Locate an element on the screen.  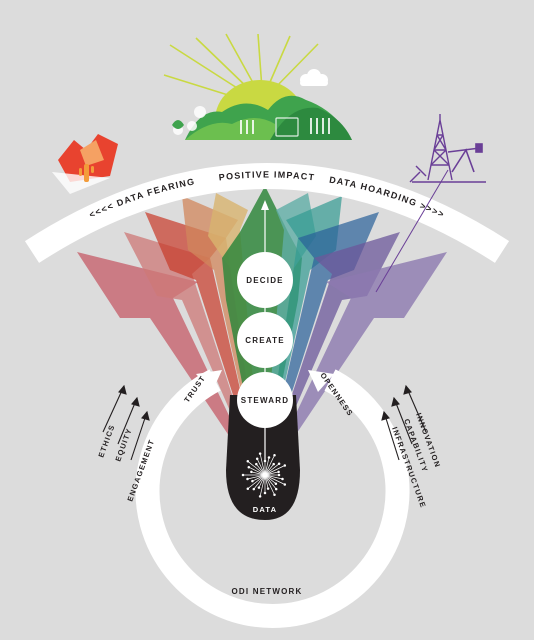
burst-center is located at coordinates (265, 475).